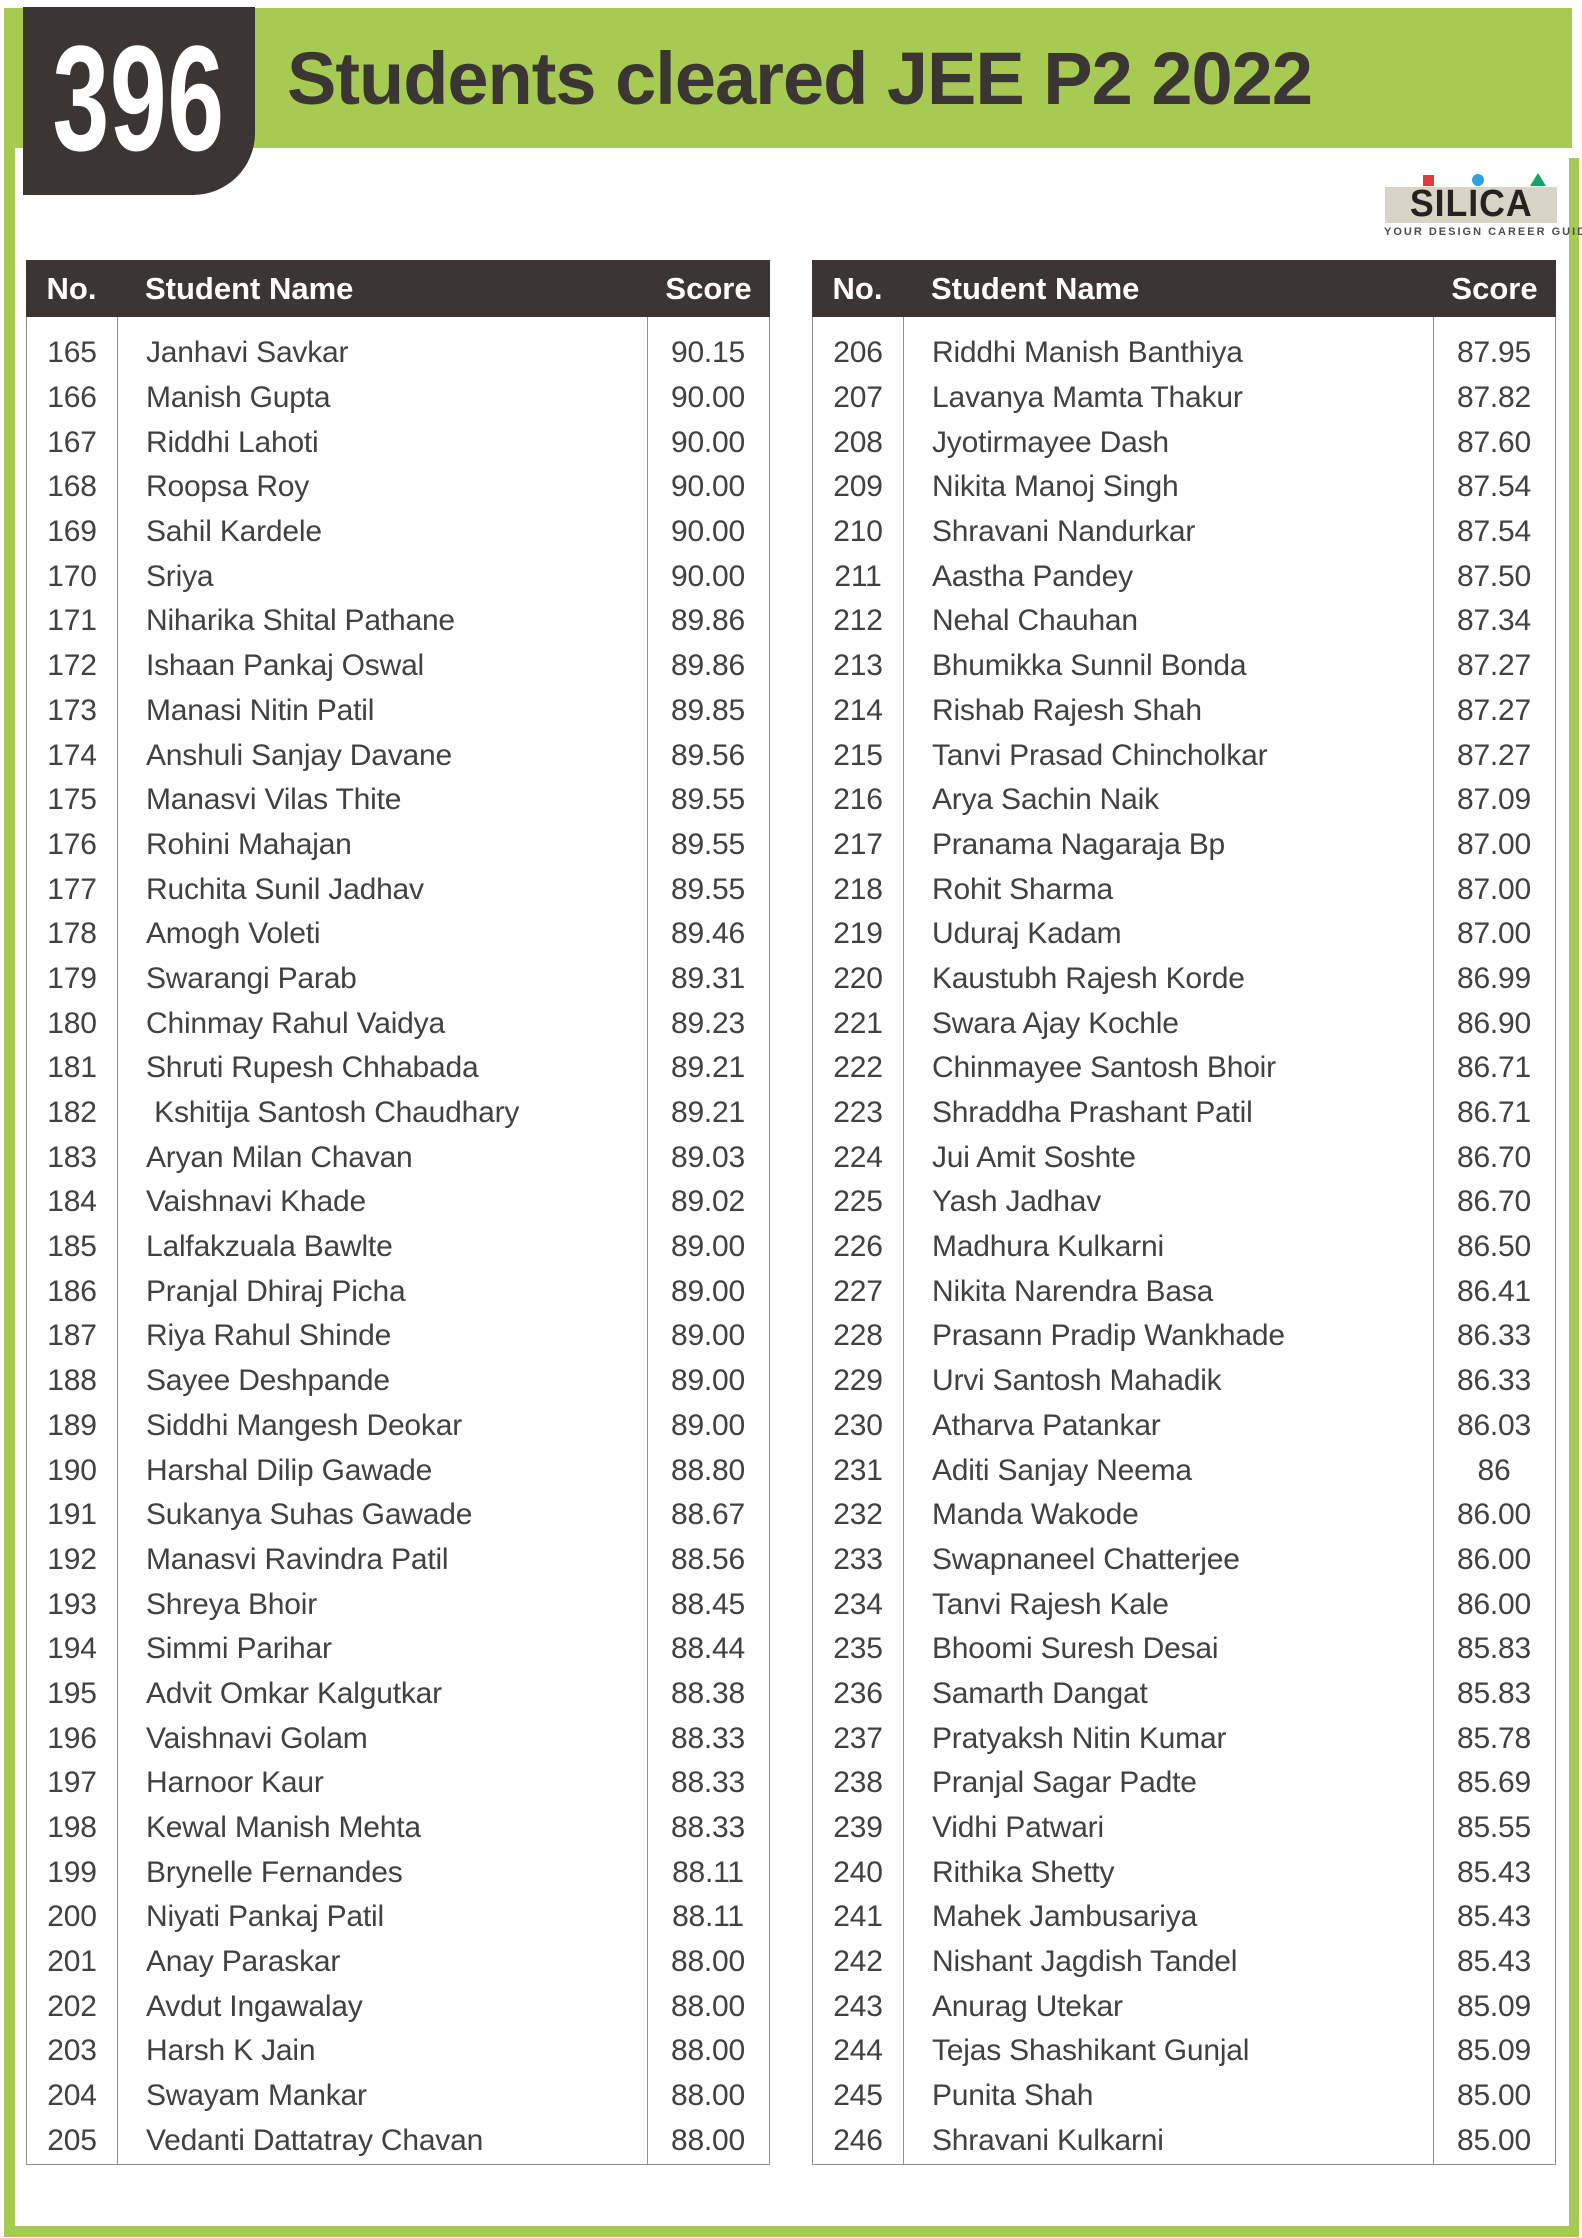 The image size is (1582, 2238). What do you see at coordinates (1092, 1113) in the screenshot?
I see `cell-student-name: Shraddha Prashant Patil` at bounding box center [1092, 1113].